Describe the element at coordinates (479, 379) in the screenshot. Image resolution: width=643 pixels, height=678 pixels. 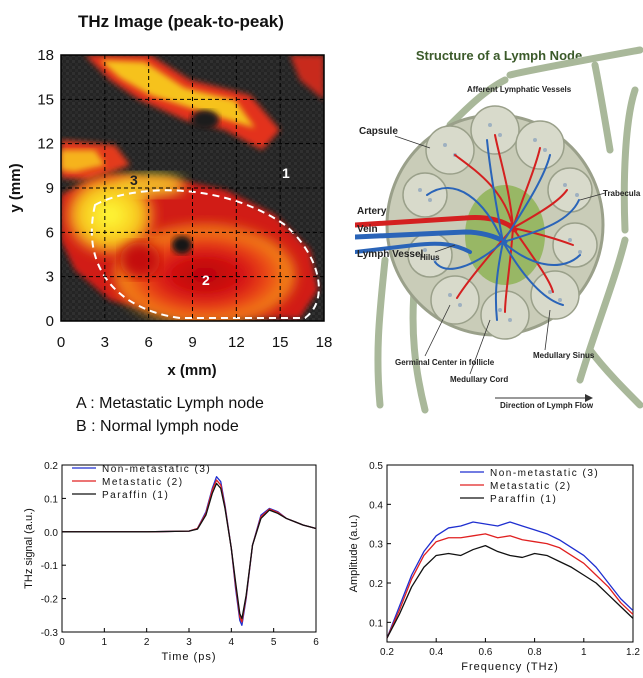
I see `label-medullary-cord: Medullary Cord` at that location.